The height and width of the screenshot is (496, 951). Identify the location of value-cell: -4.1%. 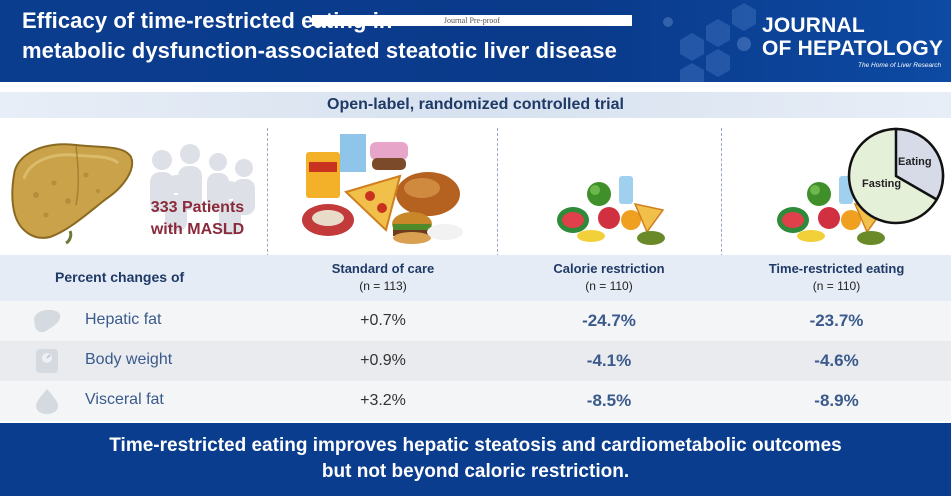
(609, 360).